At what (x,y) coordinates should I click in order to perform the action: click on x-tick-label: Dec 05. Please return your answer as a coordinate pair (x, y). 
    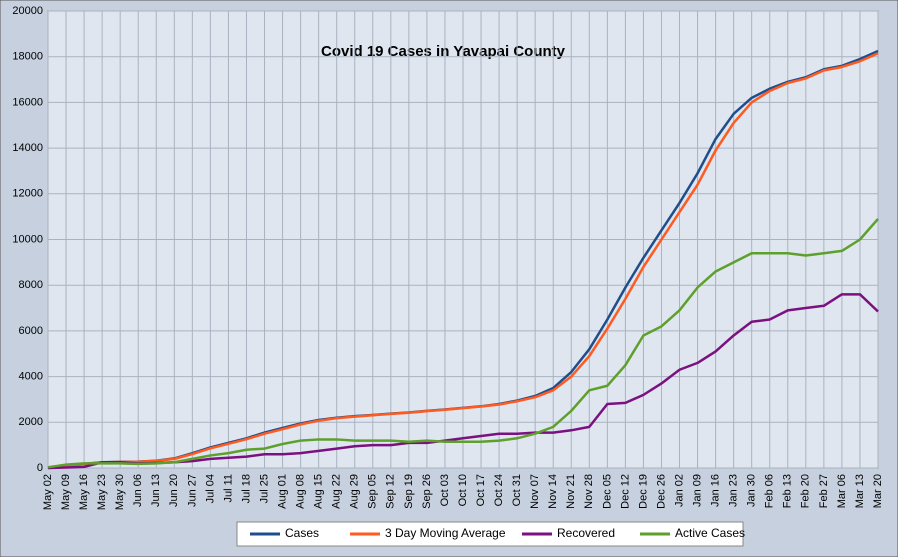
    Looking at the image, I should click on (607, 491).